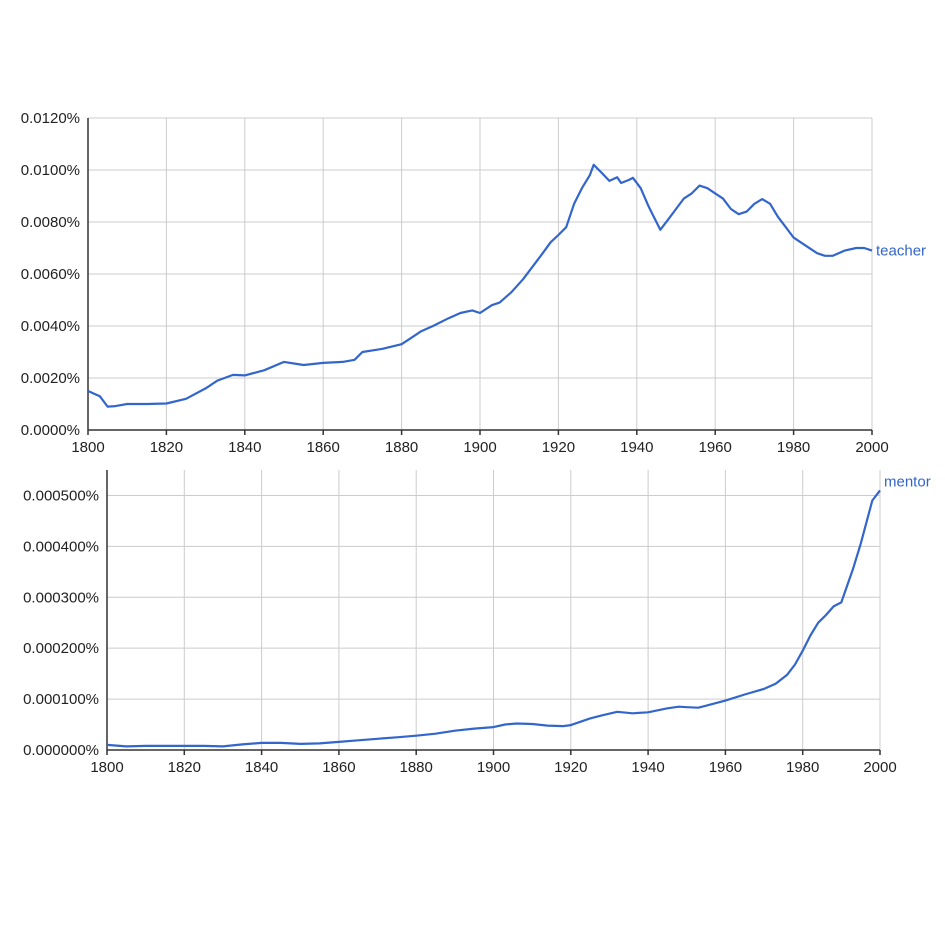 Image resolution: width=945 pixels, height=945 pixels. I want to click on y-tick-label: 0.000500%, so click(61, 495).